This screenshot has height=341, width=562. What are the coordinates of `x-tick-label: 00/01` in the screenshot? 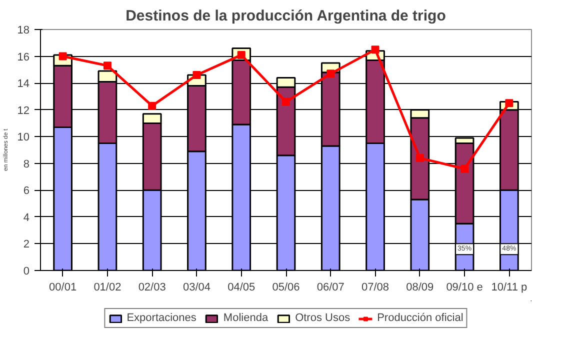 It's located at (63, 288).